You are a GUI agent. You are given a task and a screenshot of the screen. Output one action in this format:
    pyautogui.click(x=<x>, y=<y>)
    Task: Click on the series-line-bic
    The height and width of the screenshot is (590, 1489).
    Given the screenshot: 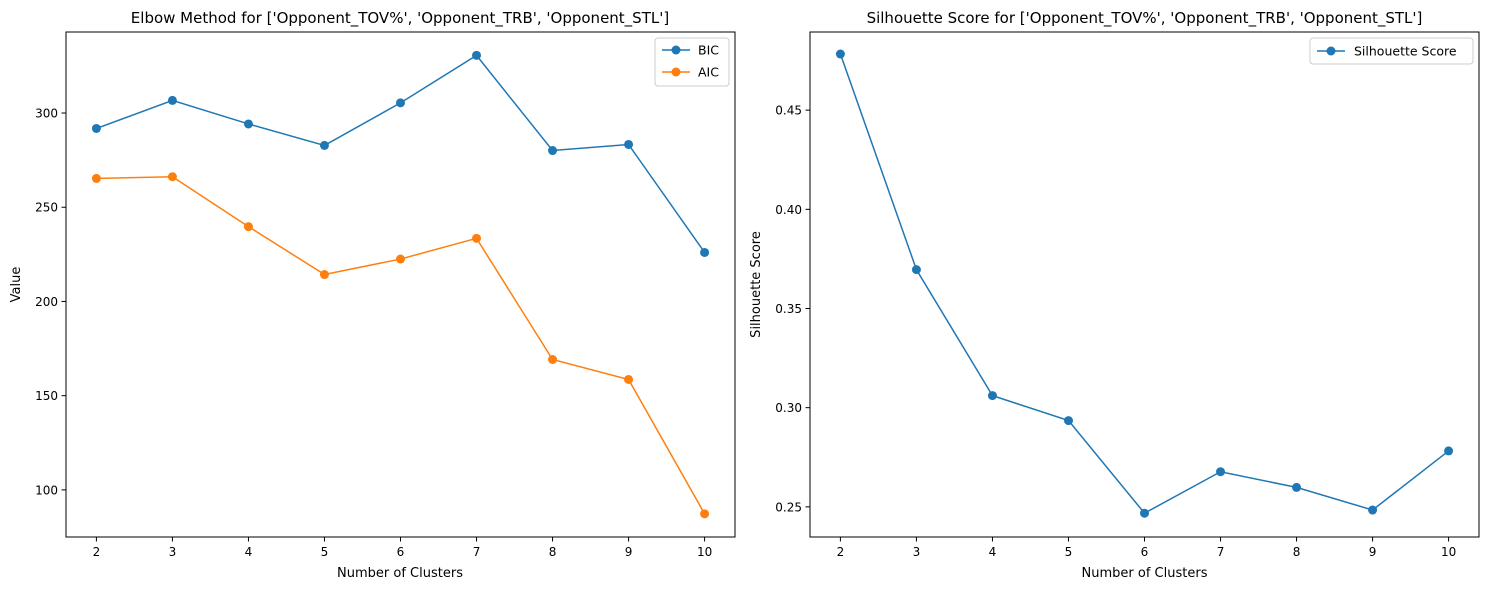 What is the action you would take?
    pyautogui.click(x=401, y=153)
    